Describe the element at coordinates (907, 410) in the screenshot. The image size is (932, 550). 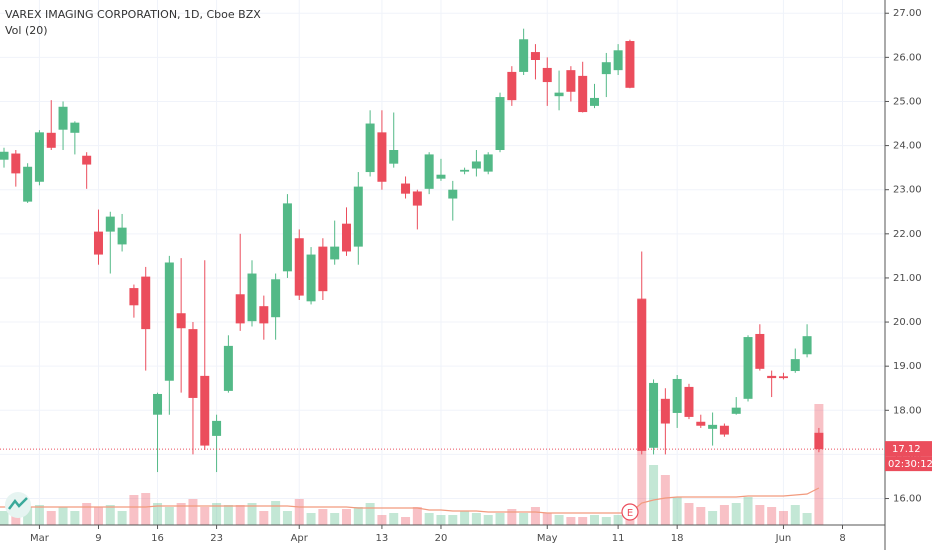
I see `y-tick-label: 18.00` at that location.